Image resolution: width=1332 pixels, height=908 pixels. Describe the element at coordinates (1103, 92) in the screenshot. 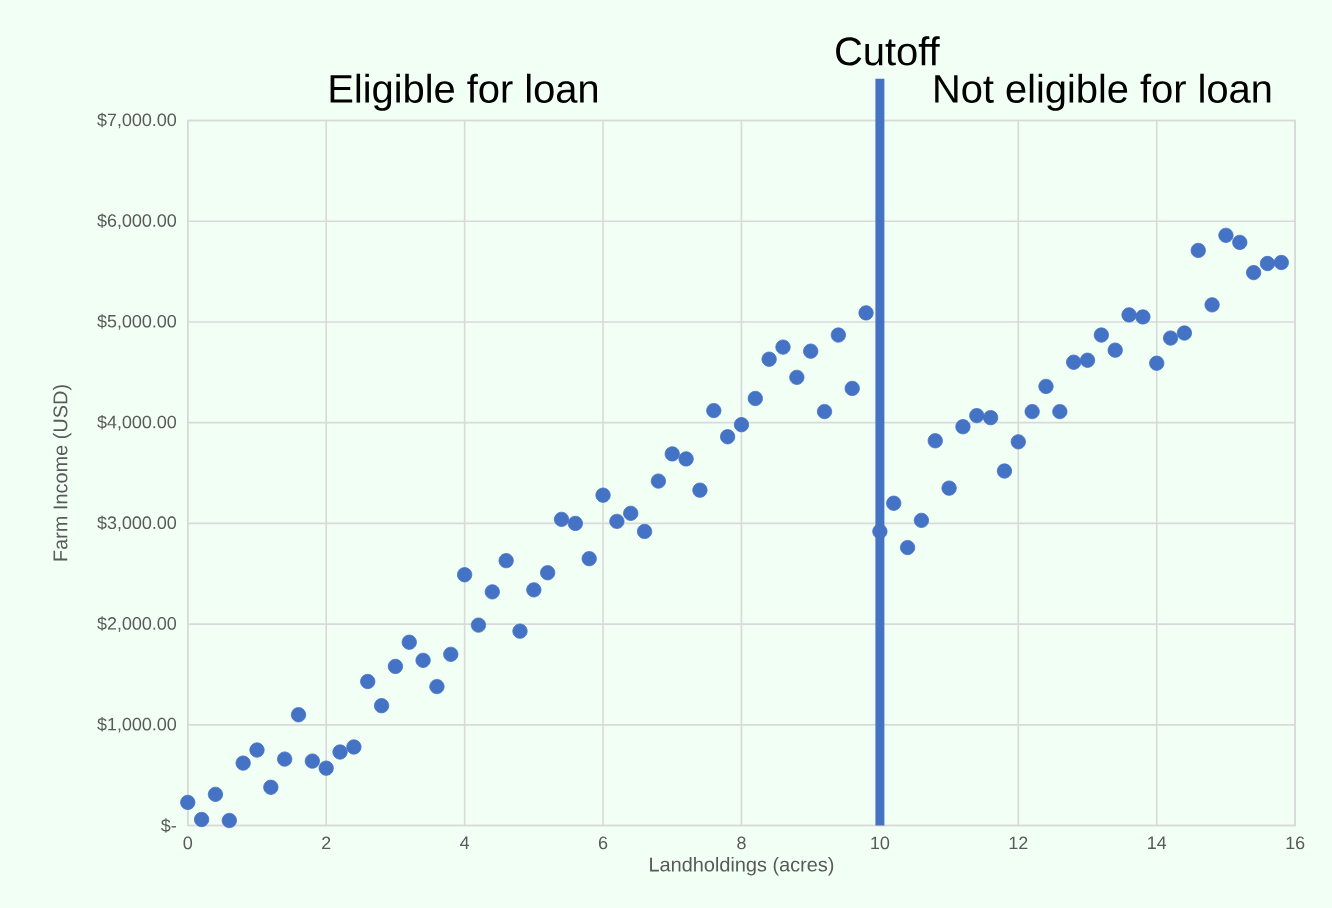

I see `text: Not eligible for loan` at that location.